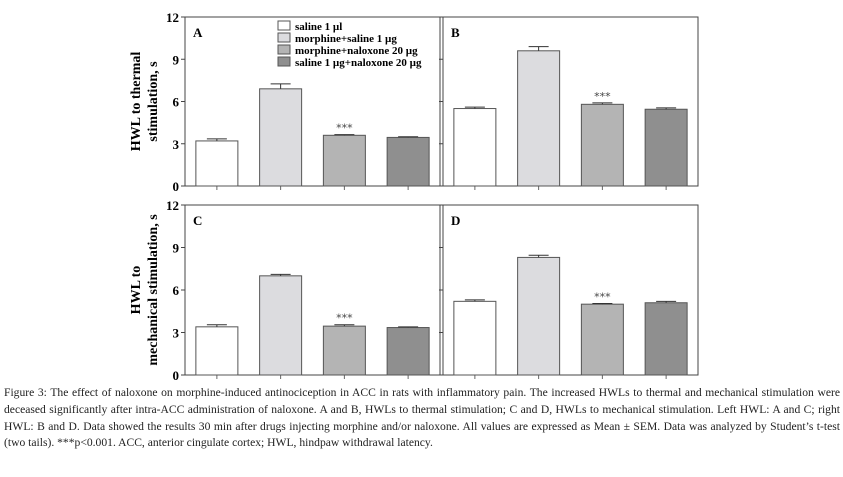 The width and height of the screenshot is (843, 477). Describe the element at coordinates (358, 63) in the screenshot. I see `legend-entry: saline 1 µg+naloxone 20 µg` at that location.